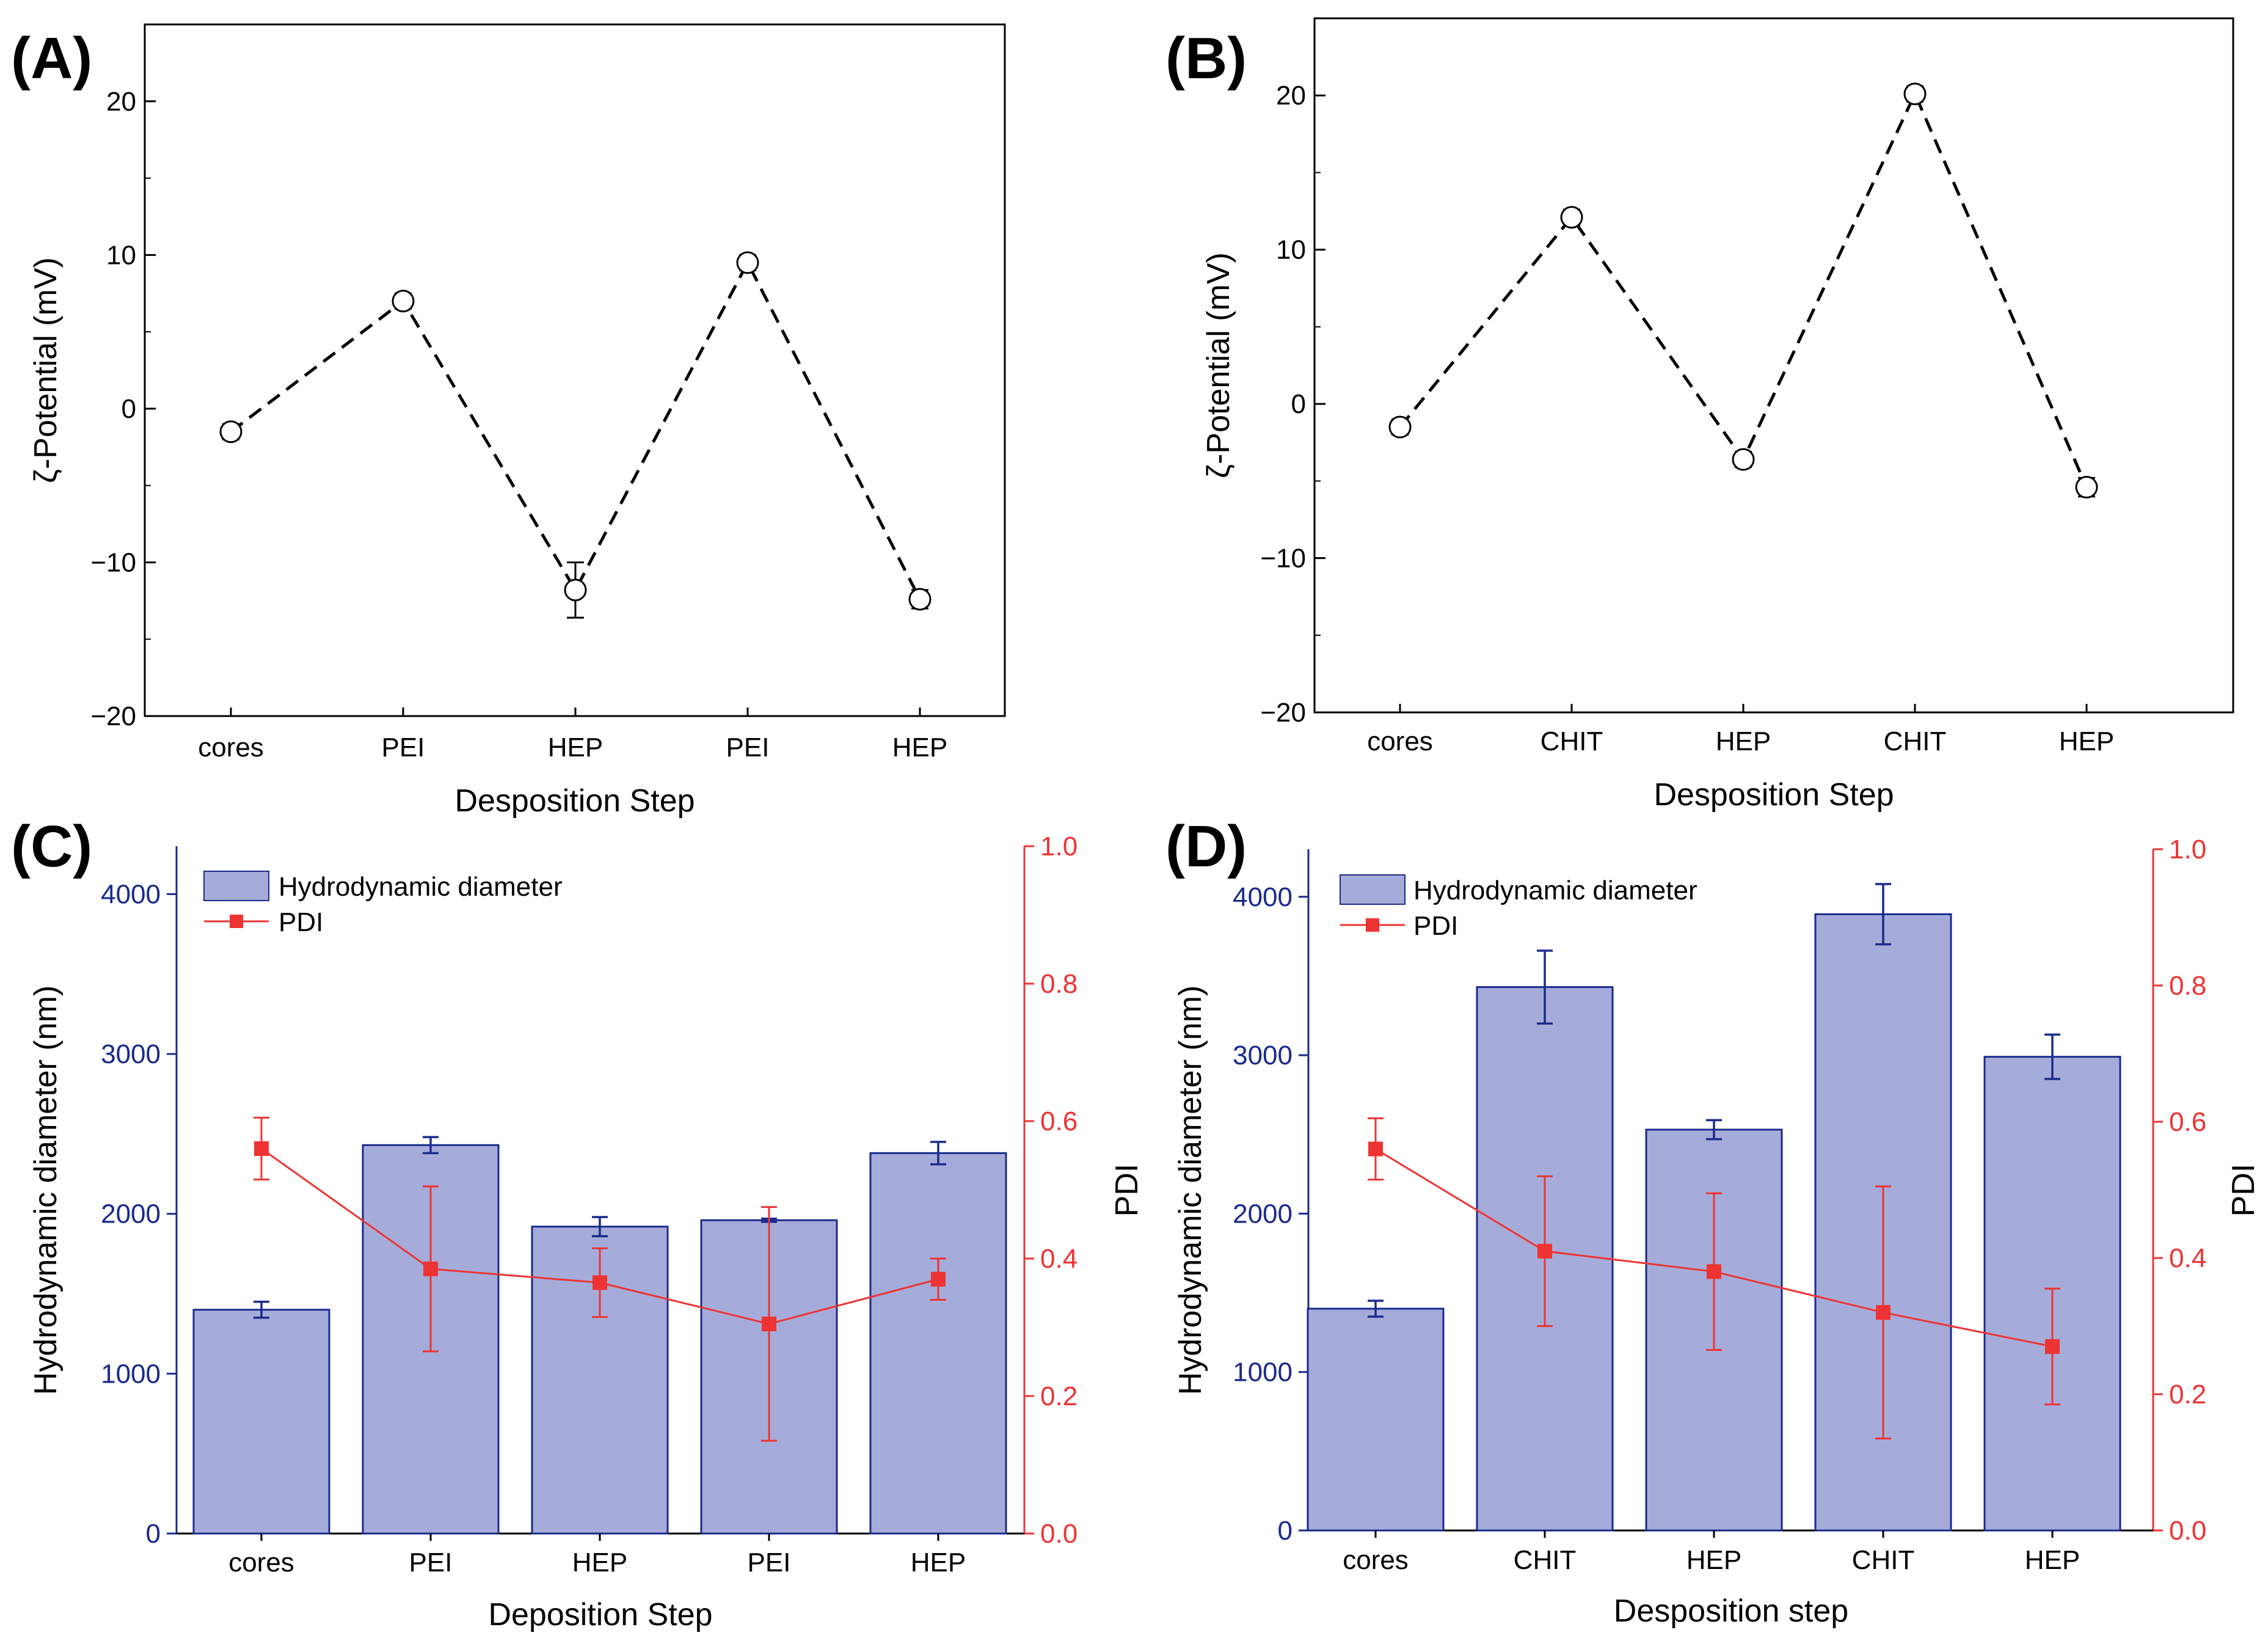 This screenshot has height=1649, width=2268. Describe the element at coordinates (1743, 289) in the screenshot. I see `panel-b-series-line` at that location.